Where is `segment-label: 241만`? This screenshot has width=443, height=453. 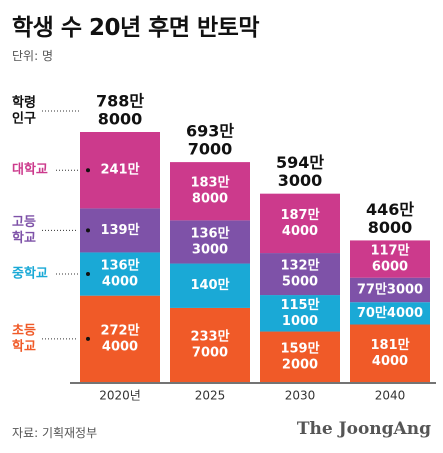 segment-label: 241만 is located at coordinates (119, 170).